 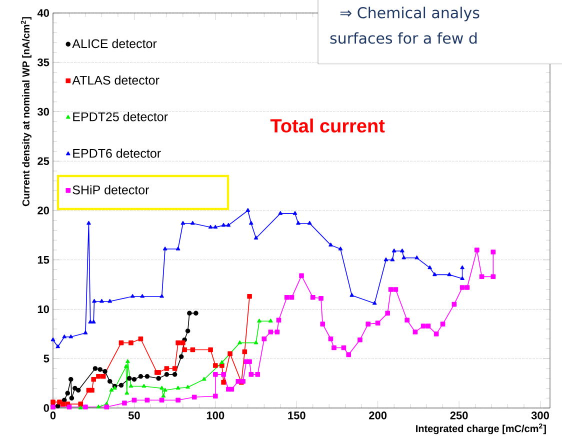 I want to click on annotation: ⇒ Chemical analys, so click(x=410, y=14).